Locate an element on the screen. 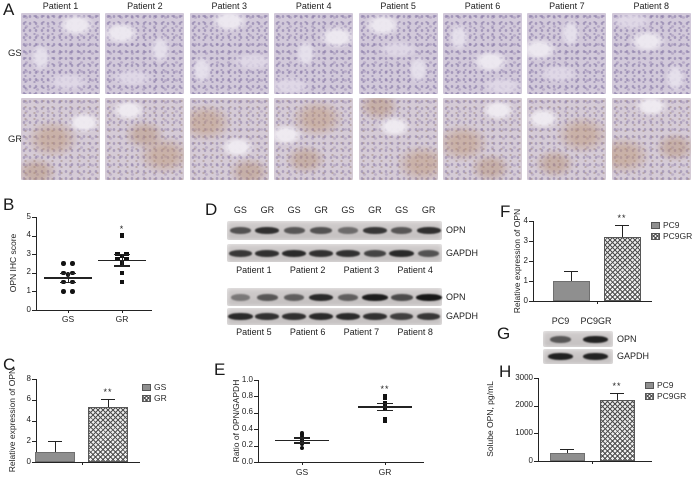 The width and height of the screenshot is (695, 480). y-tick-label: 2000 is located at coordinates (524, 405).